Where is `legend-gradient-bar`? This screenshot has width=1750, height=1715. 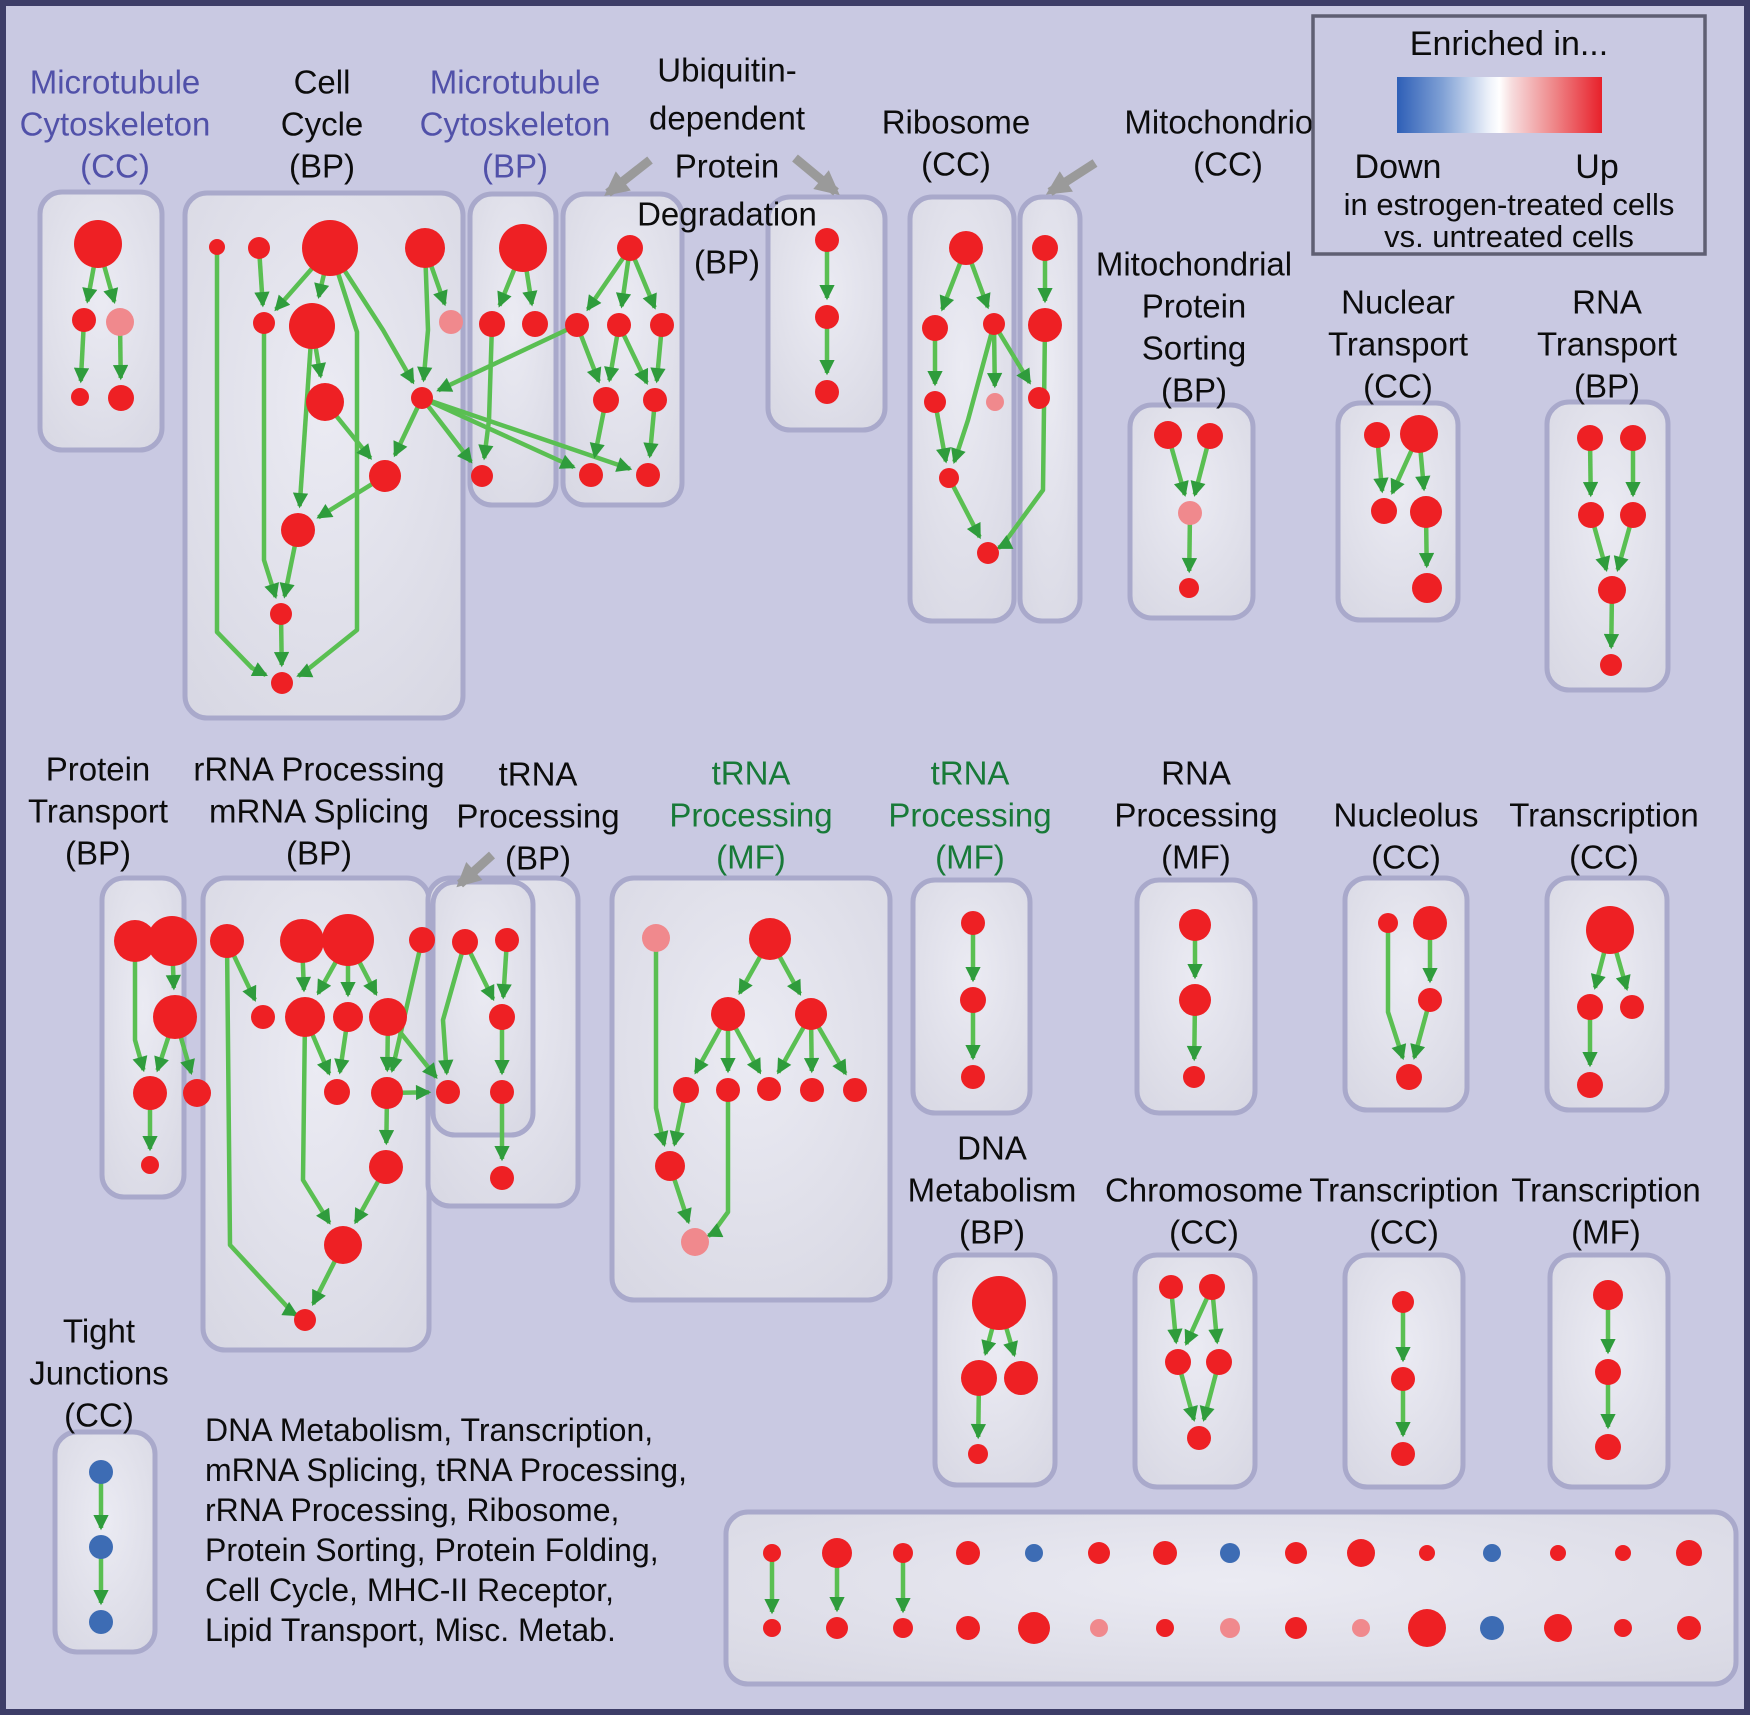 legend-gradient-bar is located at coordinates (1499, 105).